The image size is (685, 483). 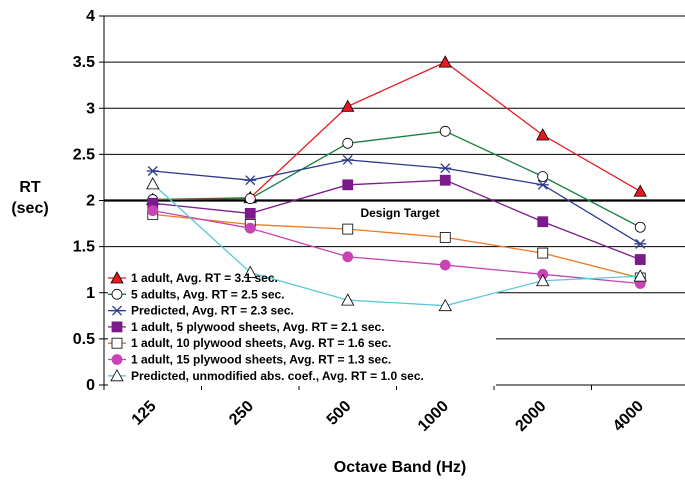 What do you see at coordinates (84, 247) in the screenshot?
I see `y-tick-label: 1.5` at bounding box center [84, 247].